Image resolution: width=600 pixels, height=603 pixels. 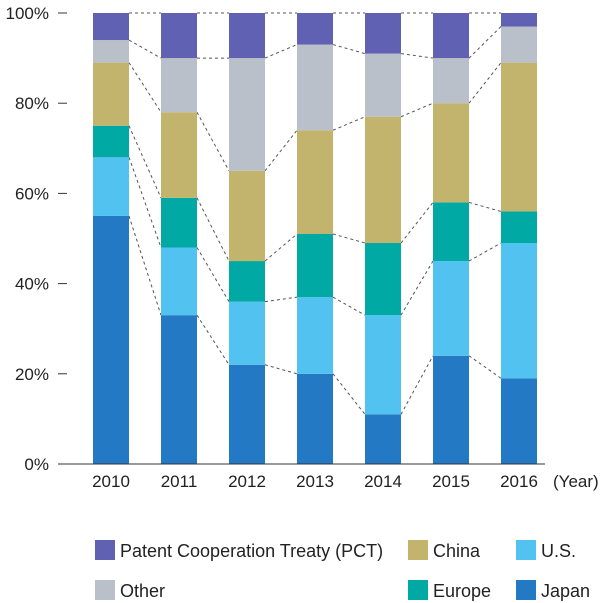 What do you see at coordinates (179, 481) in the screenshot?
I see `x-tick-label: 2011` at bounding box center [179, 481].